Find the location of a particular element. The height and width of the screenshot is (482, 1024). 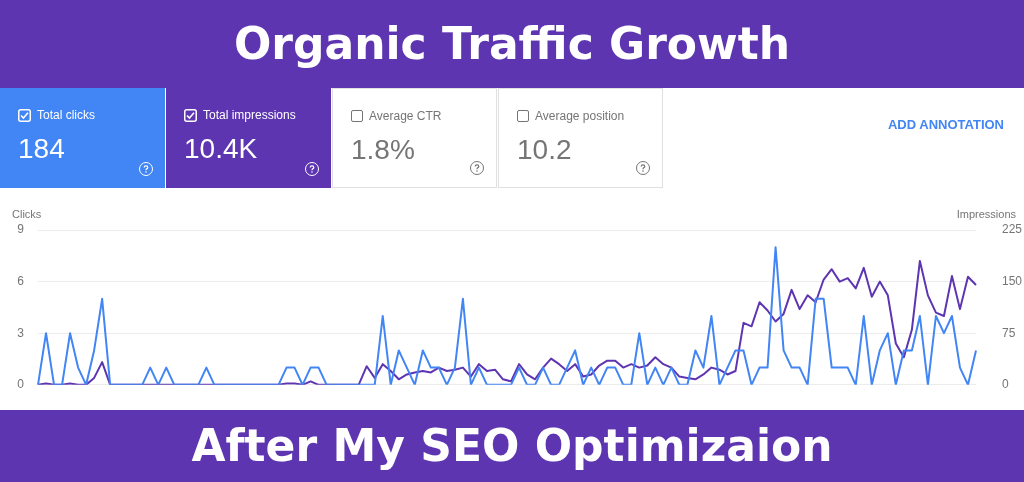

text: 10.2 is located at coordinates (544, 150).